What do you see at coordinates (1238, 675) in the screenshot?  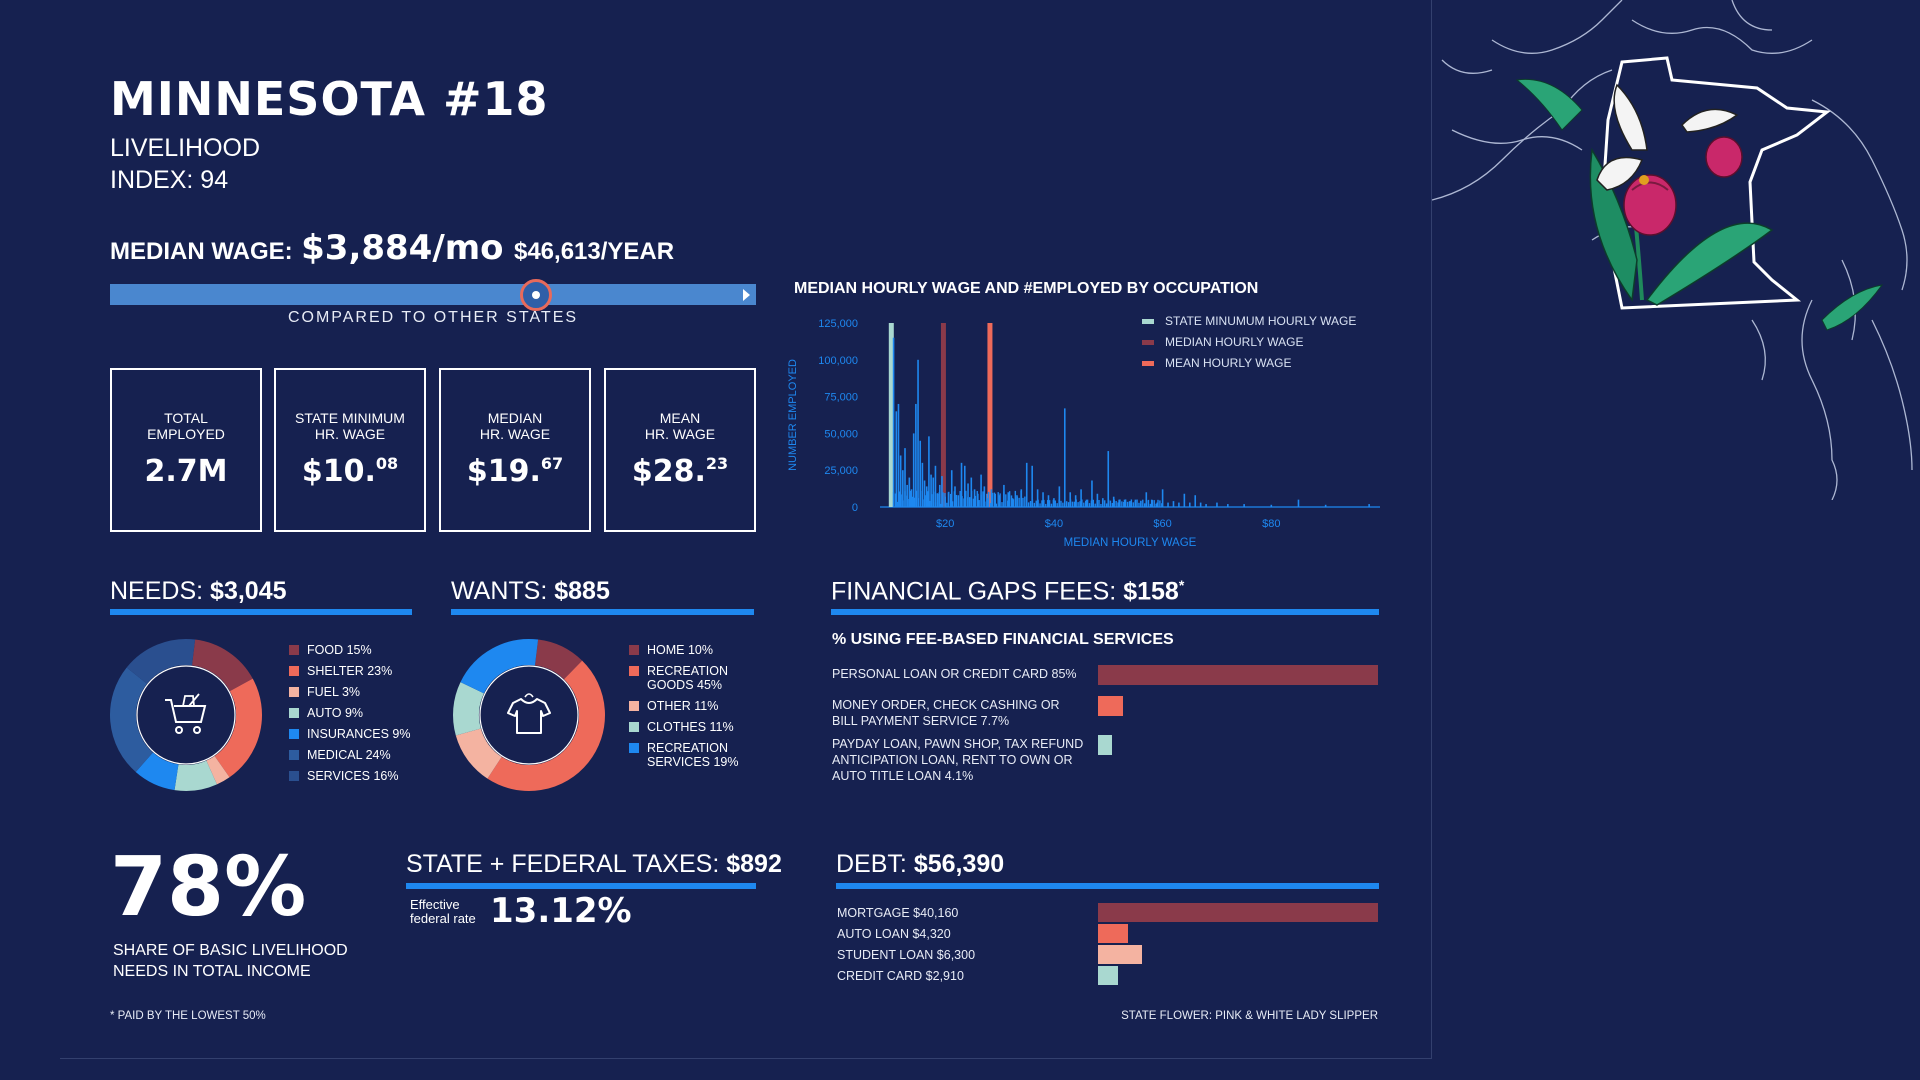 I see `financial-service-bar` at bounding box center [1238, 675].